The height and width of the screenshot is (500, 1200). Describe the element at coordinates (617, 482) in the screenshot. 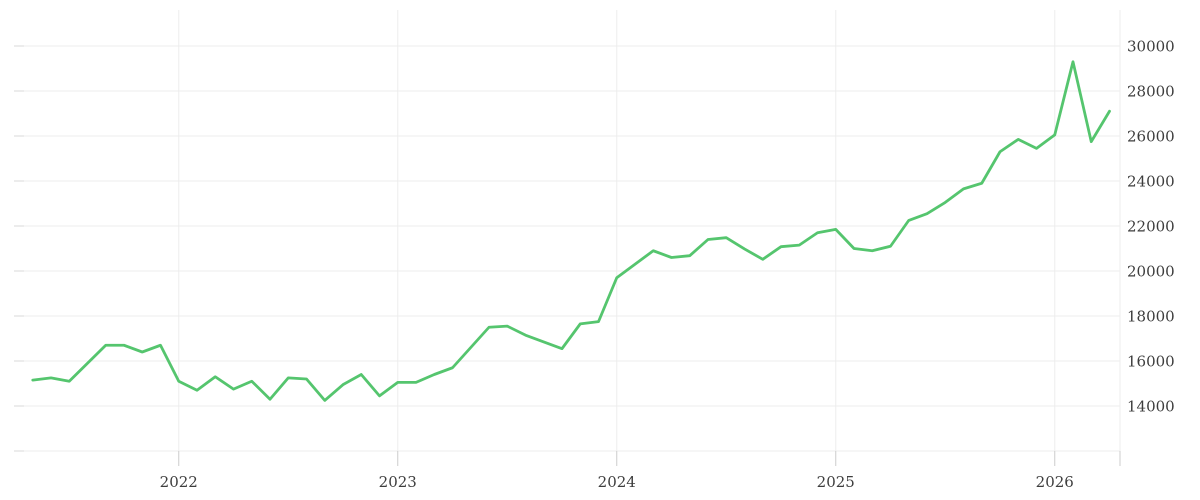

I see `x-axis-label: 2024` at that location.